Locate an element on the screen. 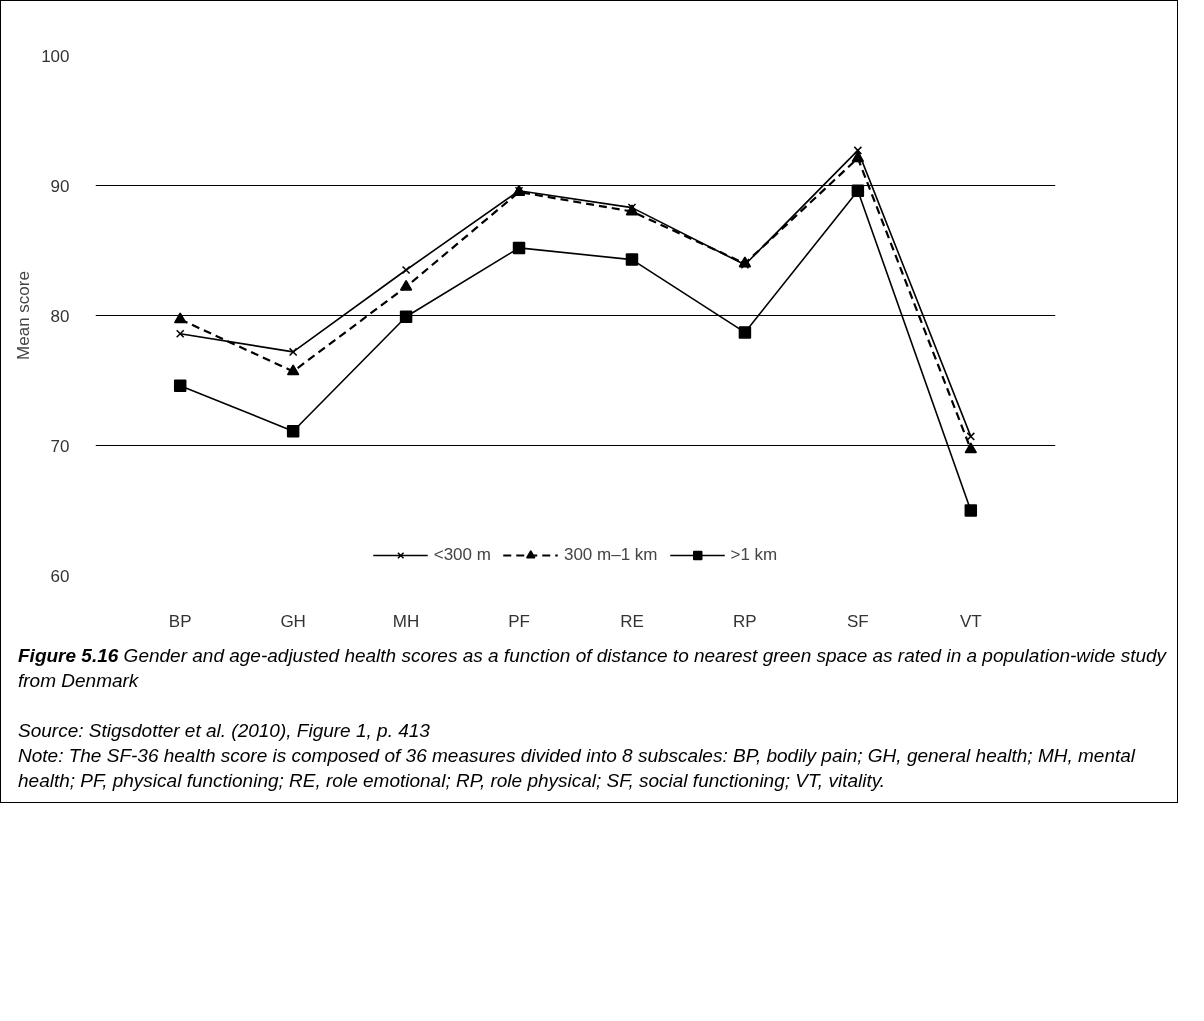 This screenshot has width=1204, height=1021. legend-label: >1 km is located at coordinates (754, 555).